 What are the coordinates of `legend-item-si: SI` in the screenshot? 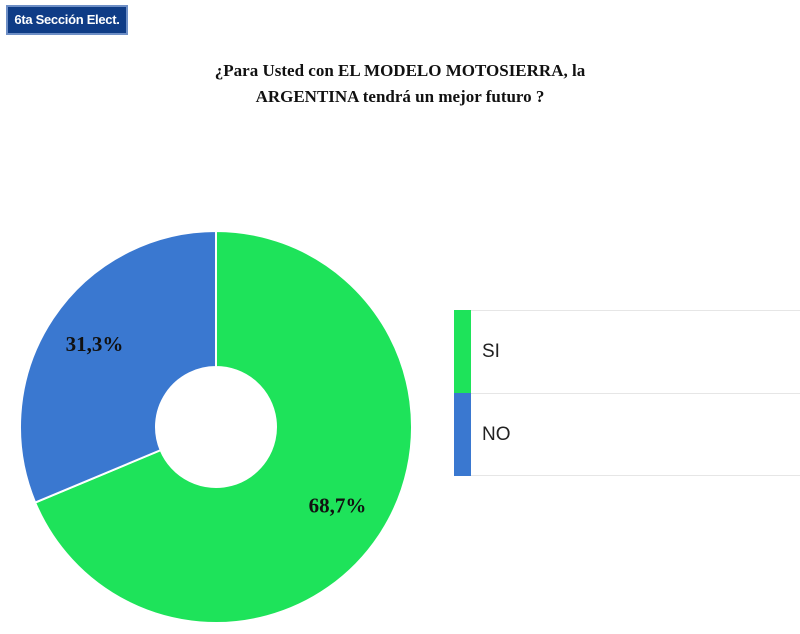 It's located at (627, 351).